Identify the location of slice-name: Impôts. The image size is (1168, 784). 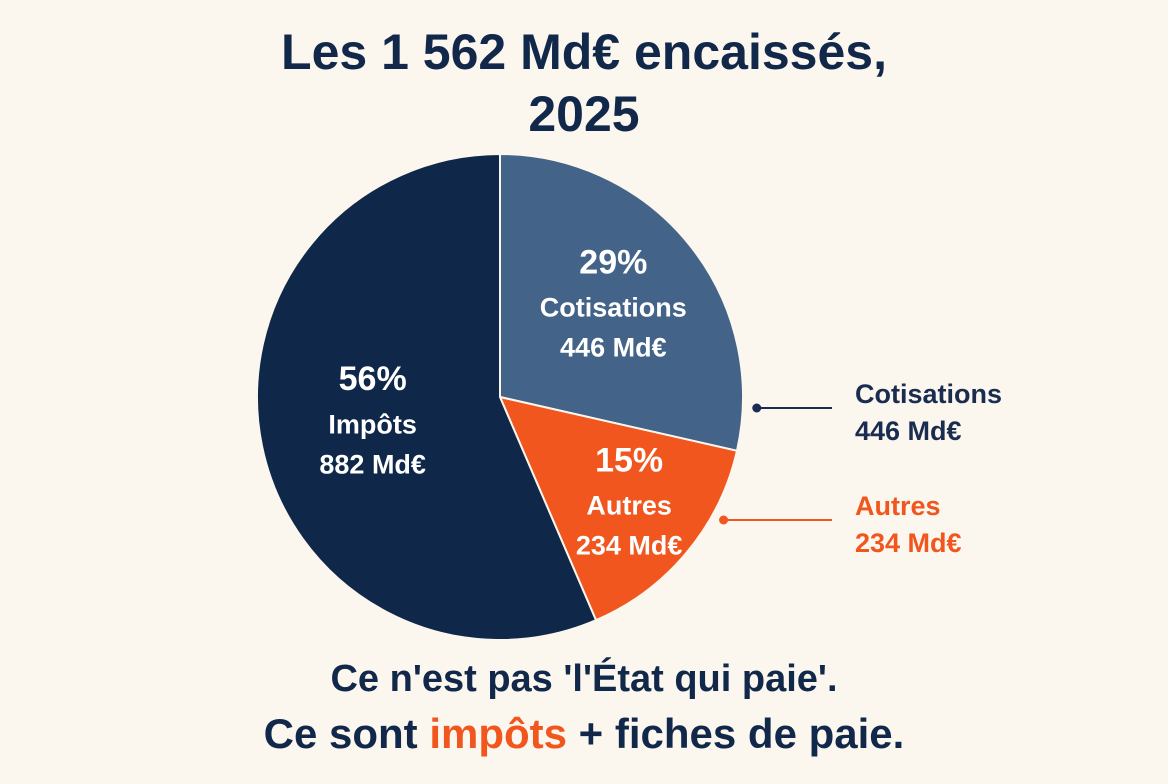
(372, 424).